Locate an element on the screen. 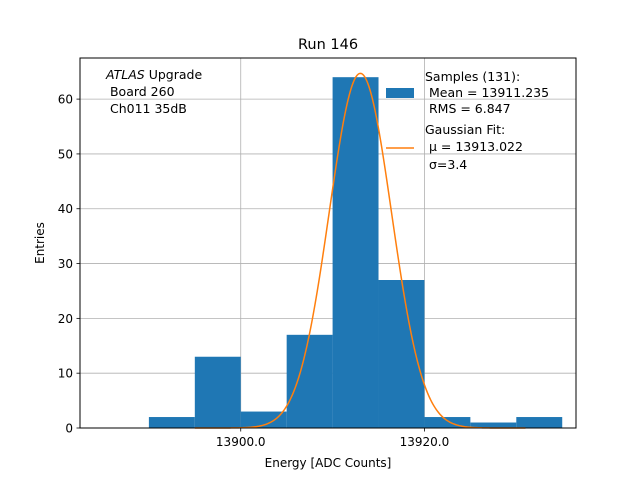 The image size is (640, 480). y-tick-label-5: 50 is located at coordinates (65, 154).